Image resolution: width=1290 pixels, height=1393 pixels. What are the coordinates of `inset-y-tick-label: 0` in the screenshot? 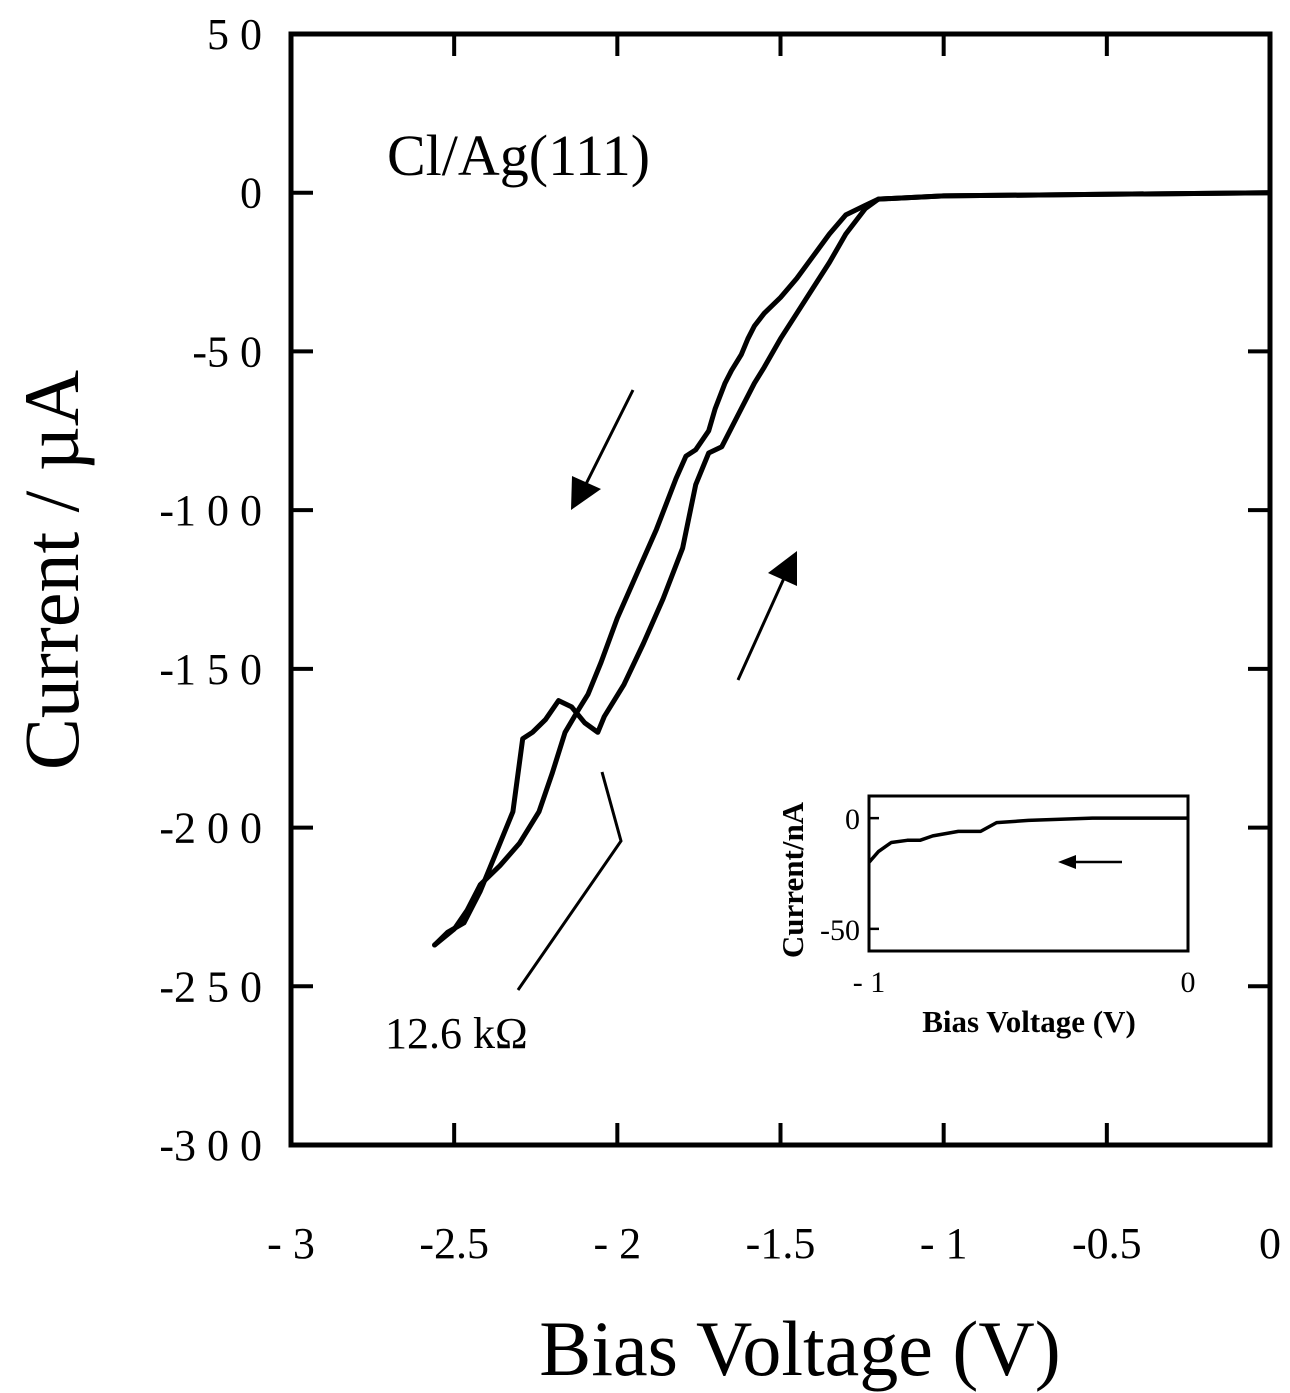 It's located at (852, 819).